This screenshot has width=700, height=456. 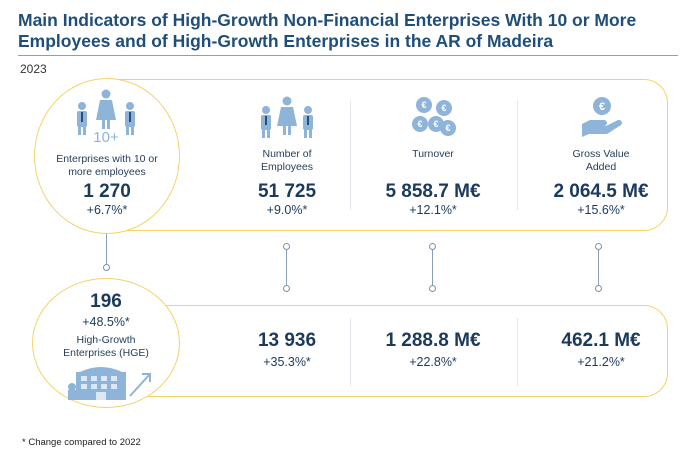 I want to click on hge-change: +48.5%*, so click(x=106, y=322).